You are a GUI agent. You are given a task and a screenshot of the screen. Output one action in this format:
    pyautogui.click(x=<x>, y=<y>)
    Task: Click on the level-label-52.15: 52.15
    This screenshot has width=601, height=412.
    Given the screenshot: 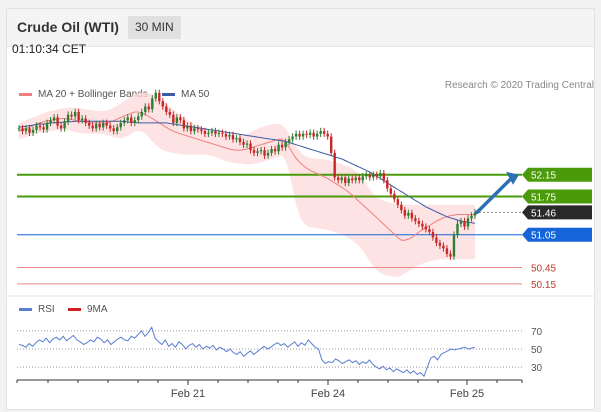 What is the action you would take?
    pyautogui.click(x=557, y=174)
    